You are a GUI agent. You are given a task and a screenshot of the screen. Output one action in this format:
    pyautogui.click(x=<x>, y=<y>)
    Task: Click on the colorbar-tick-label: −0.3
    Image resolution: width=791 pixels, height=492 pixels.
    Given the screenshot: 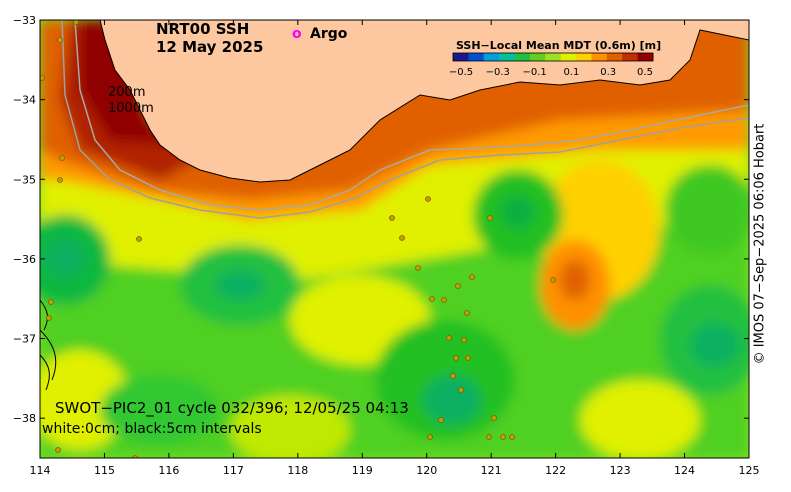 What is the action you would take?
    pyautogui.click(x=498, y=72)
    